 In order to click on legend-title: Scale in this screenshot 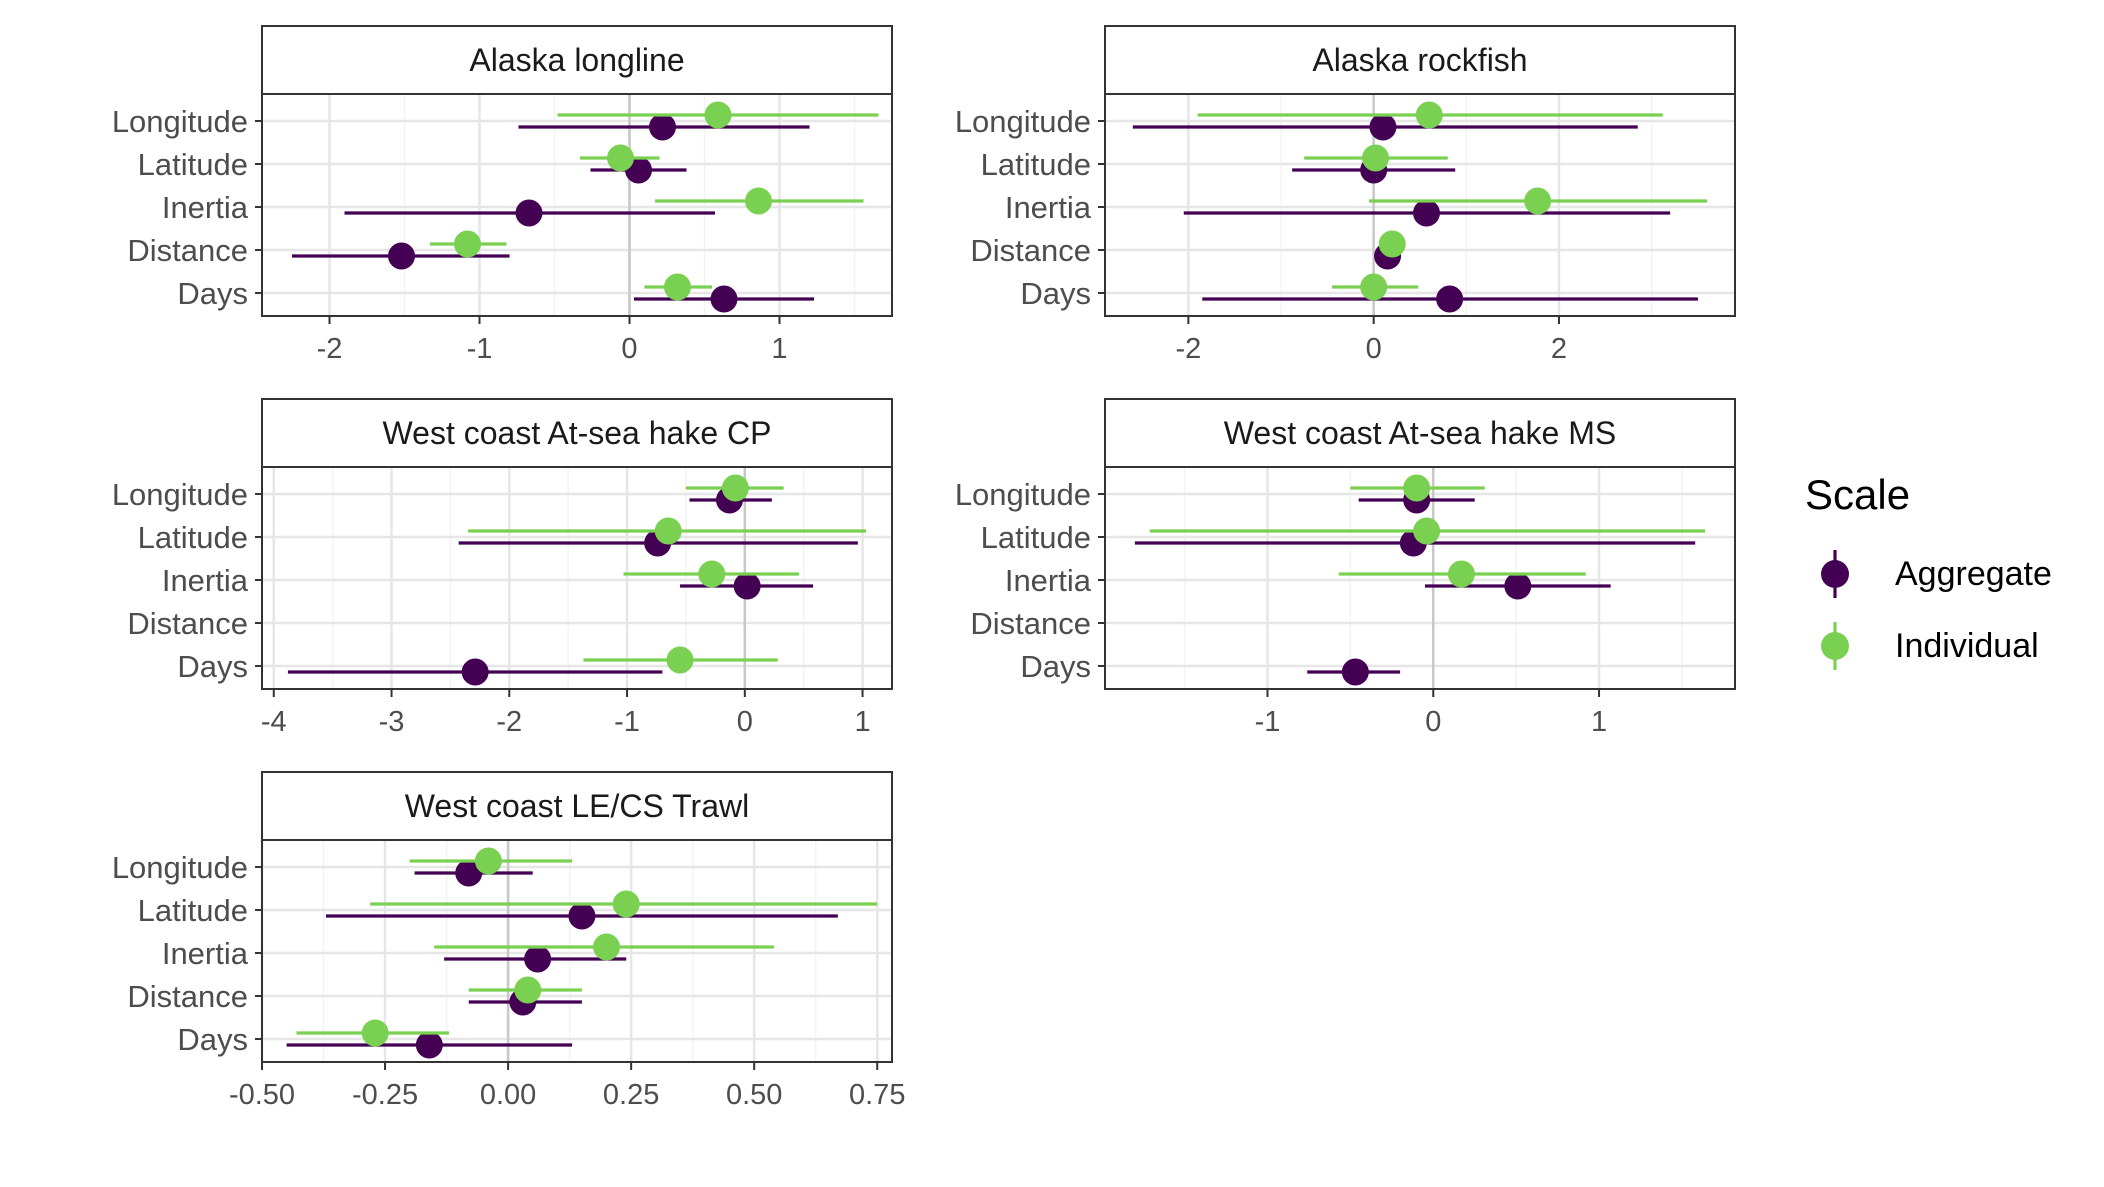, I will do `click(1857, 494)`.